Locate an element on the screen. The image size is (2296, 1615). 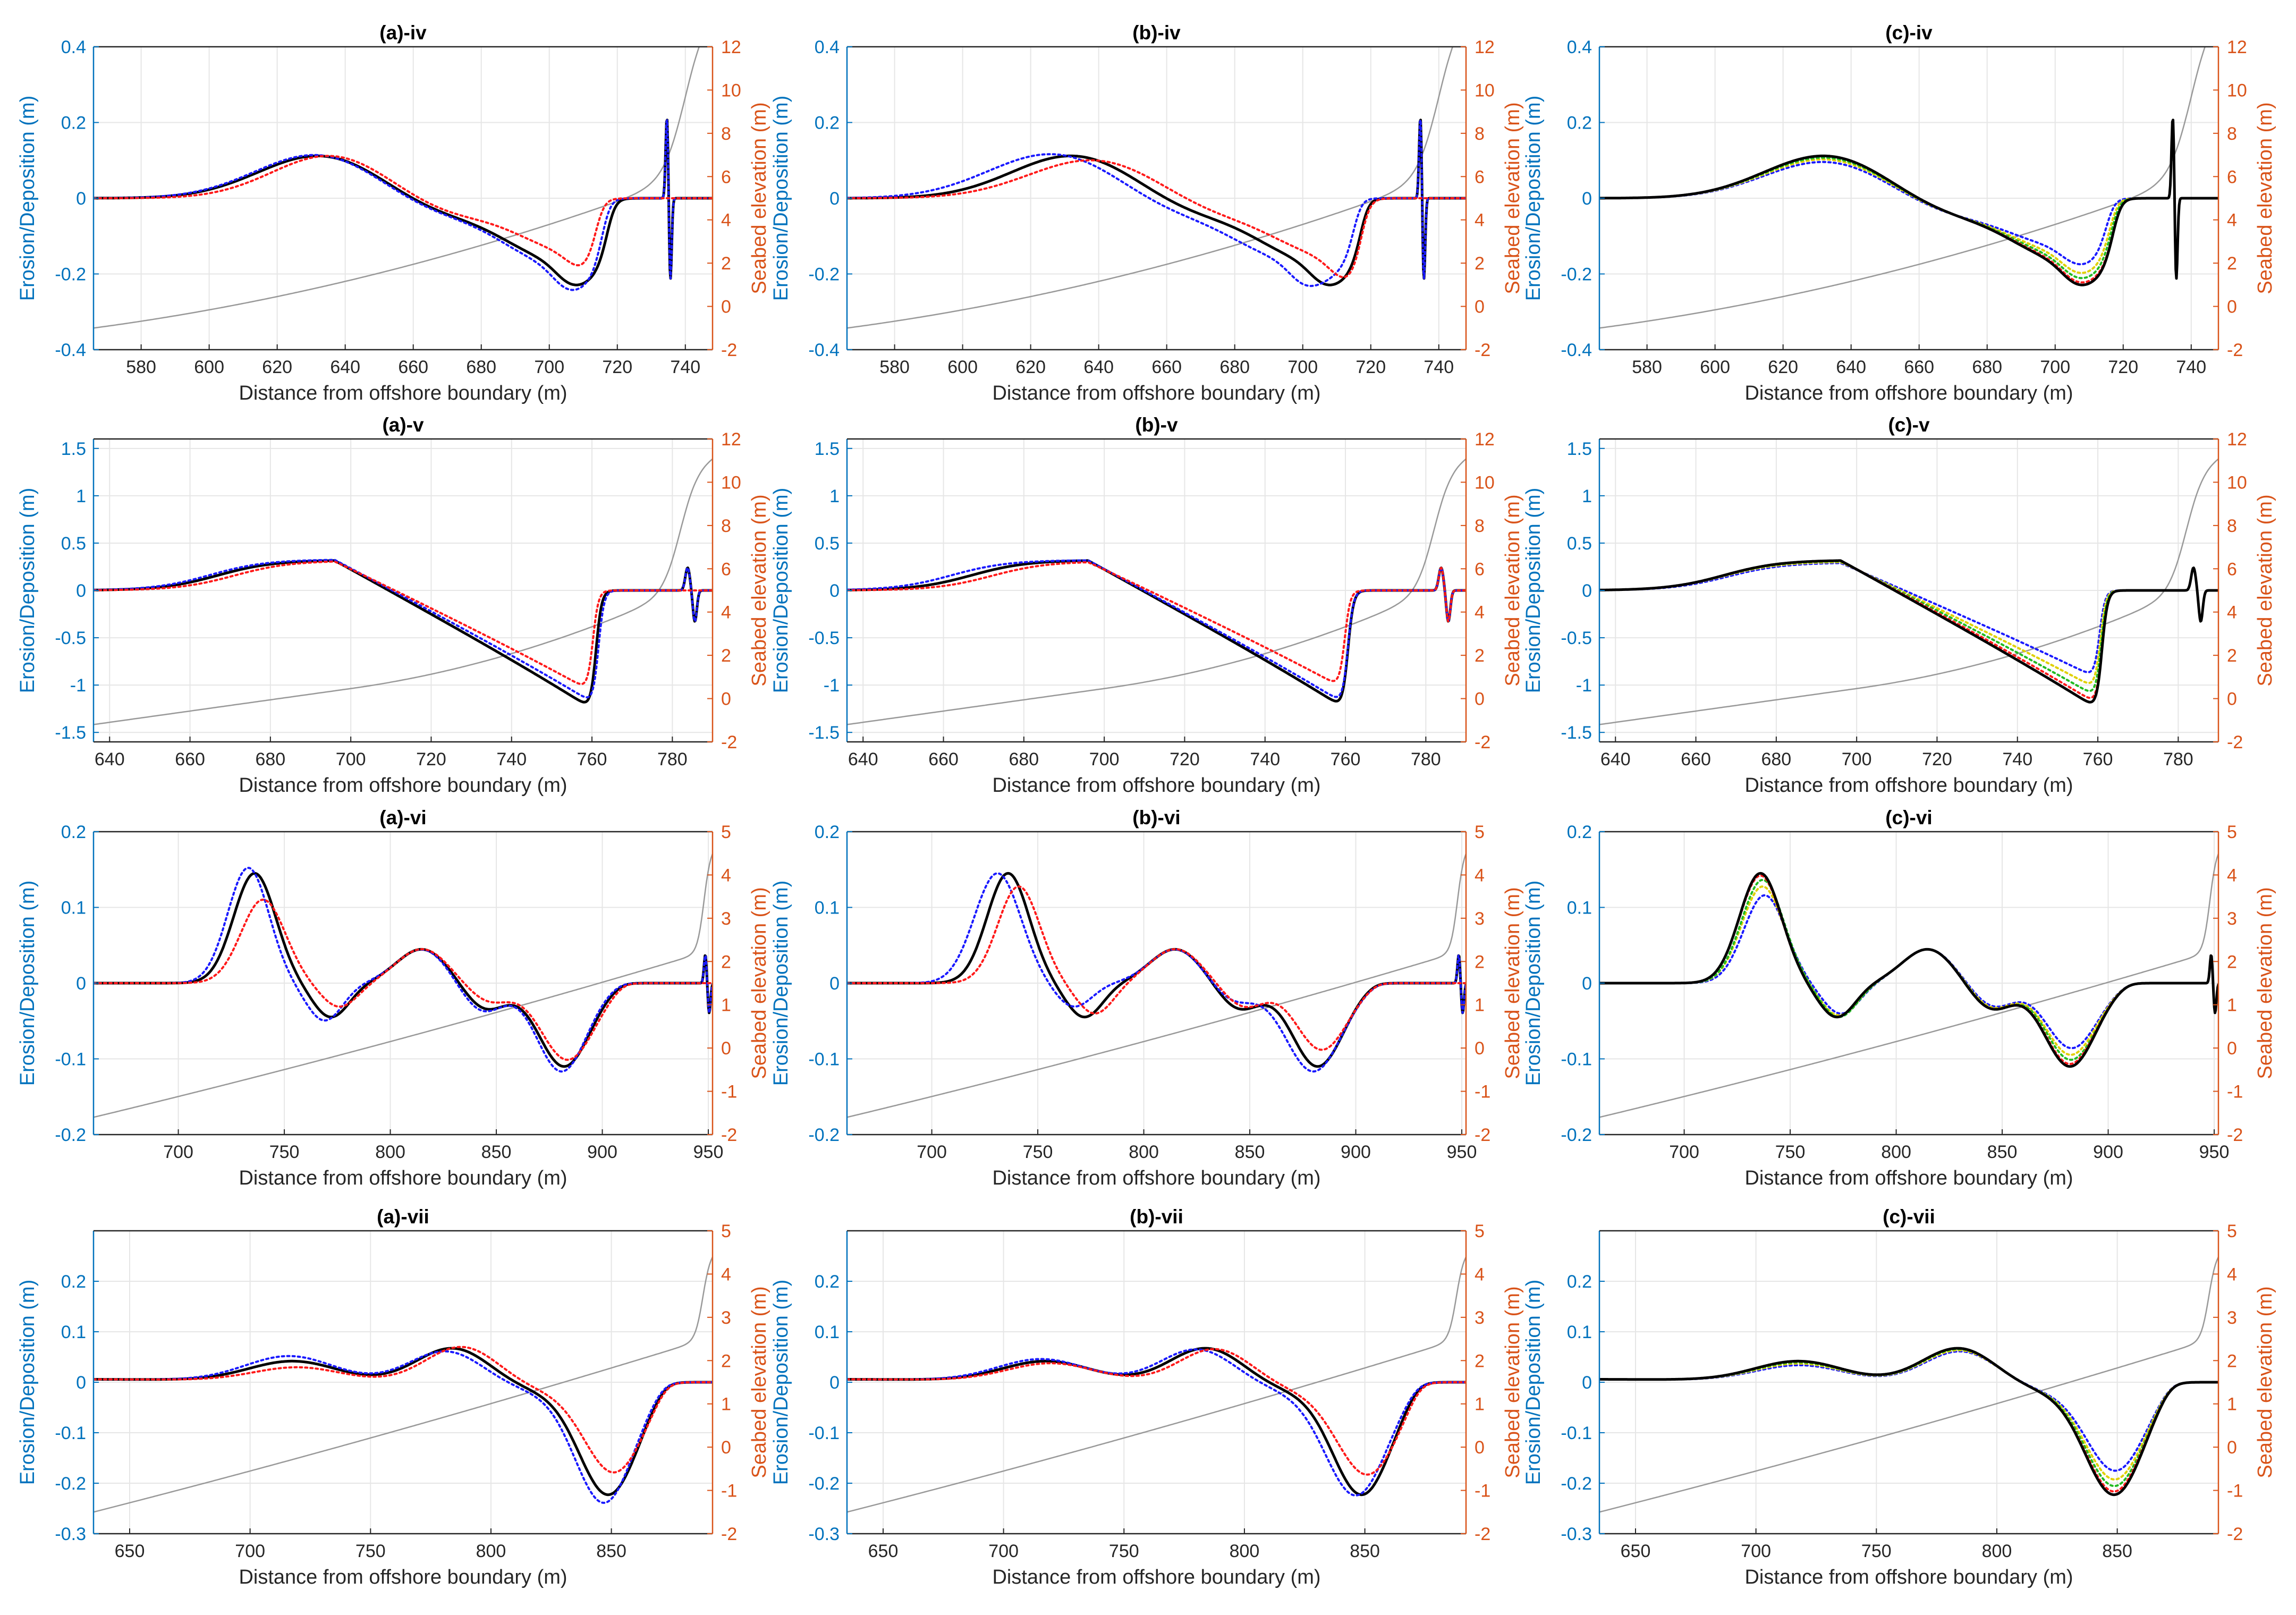
y-tick-label: -0.3 is located at coordinates (70, 1534).